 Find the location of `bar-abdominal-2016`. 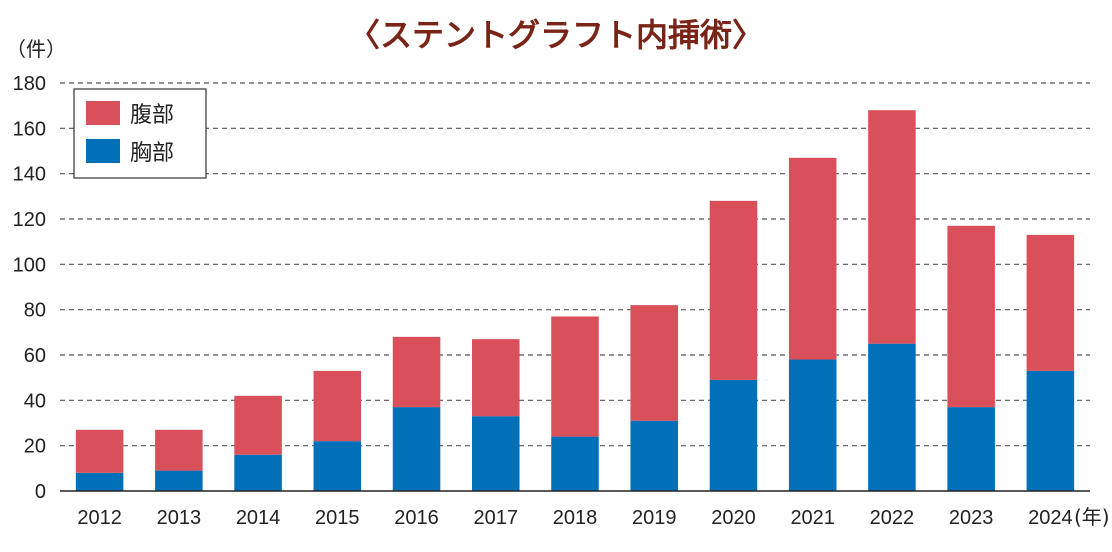

bar-abdominal-2016 is located at coordinates (416, 372).